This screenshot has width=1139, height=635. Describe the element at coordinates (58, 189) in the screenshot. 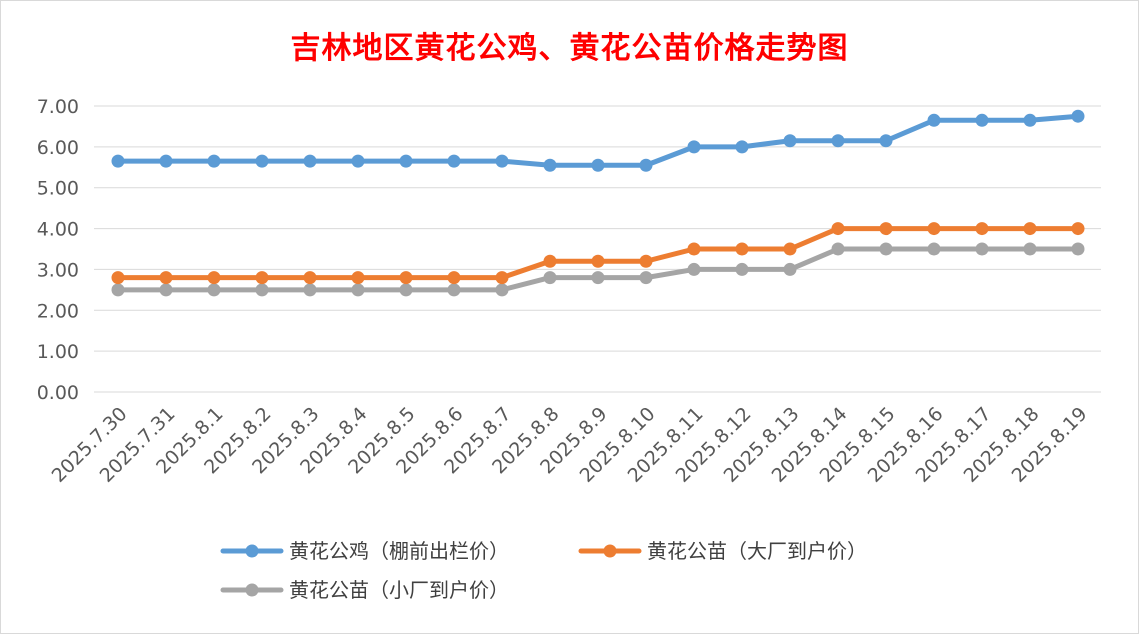

I see `y-tick-label: 5.00` at that location.